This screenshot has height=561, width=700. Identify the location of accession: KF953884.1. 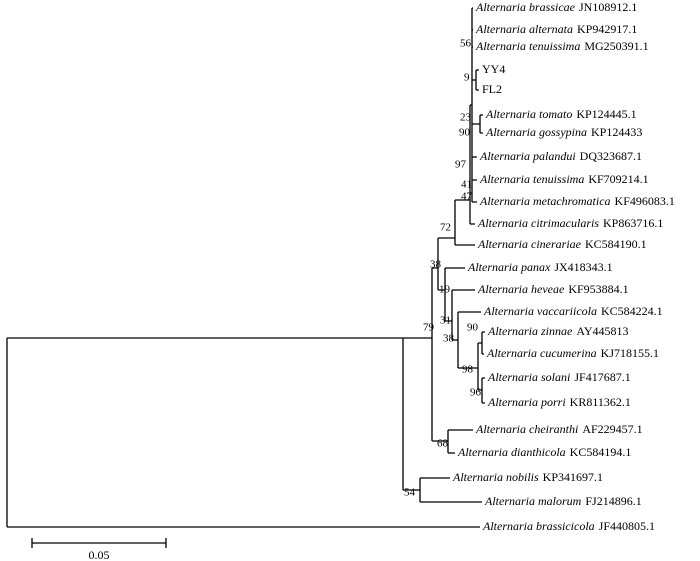
(598, 289).